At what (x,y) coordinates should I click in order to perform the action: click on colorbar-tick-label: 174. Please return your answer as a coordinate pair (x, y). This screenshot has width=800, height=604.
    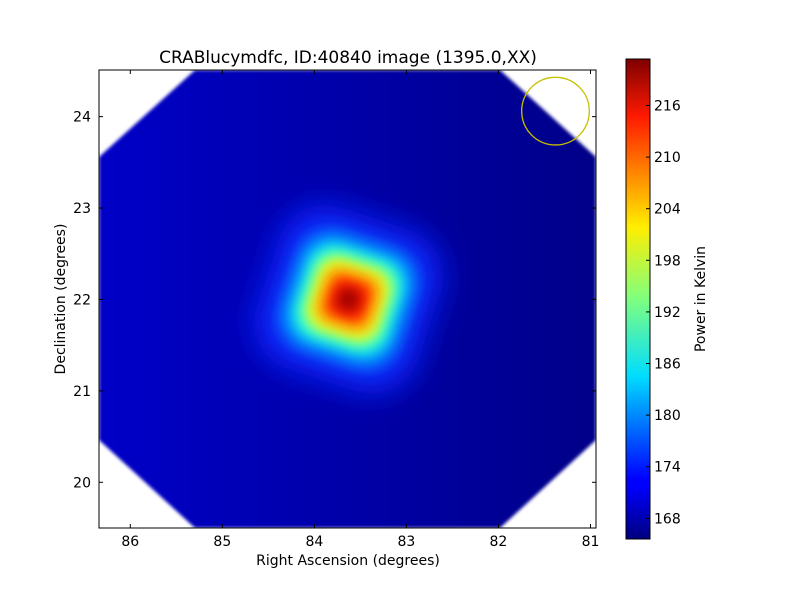
    Looking at the image, I should click on (667, 468).